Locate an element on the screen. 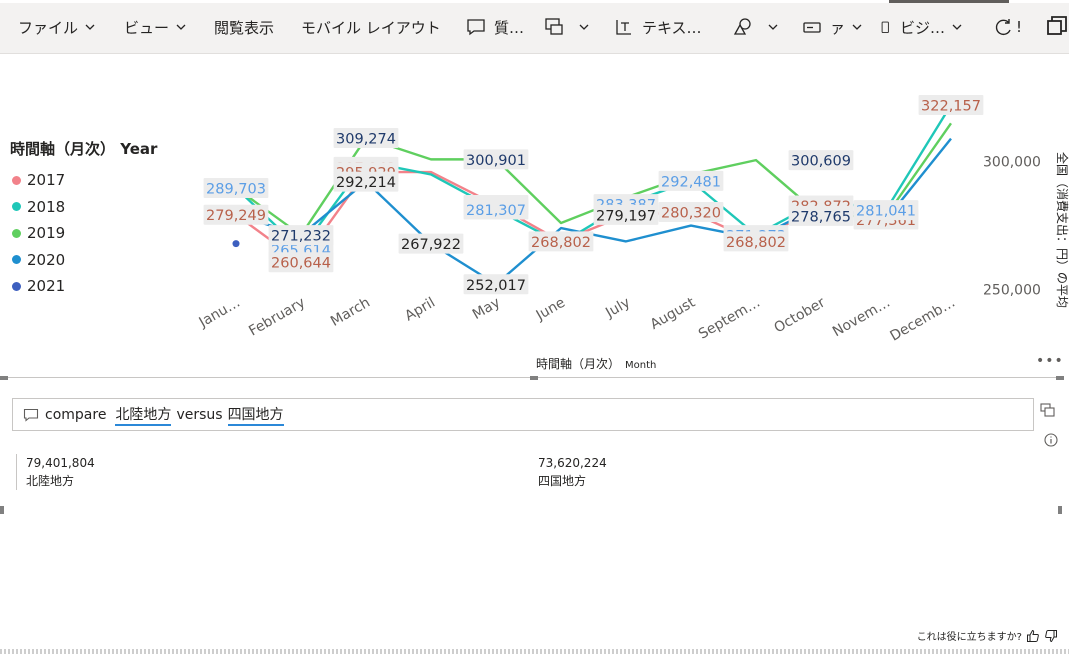 The height and width of the screenshot is (654, 1069). convert-to-visual-icon is located at coordinates (1048, 410).